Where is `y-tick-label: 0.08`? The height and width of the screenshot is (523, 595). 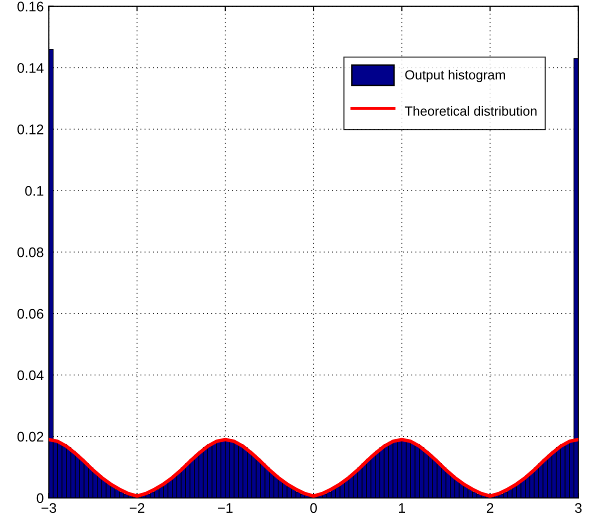
y-tick-label: 0.08 is located at coordinates (30, 252).